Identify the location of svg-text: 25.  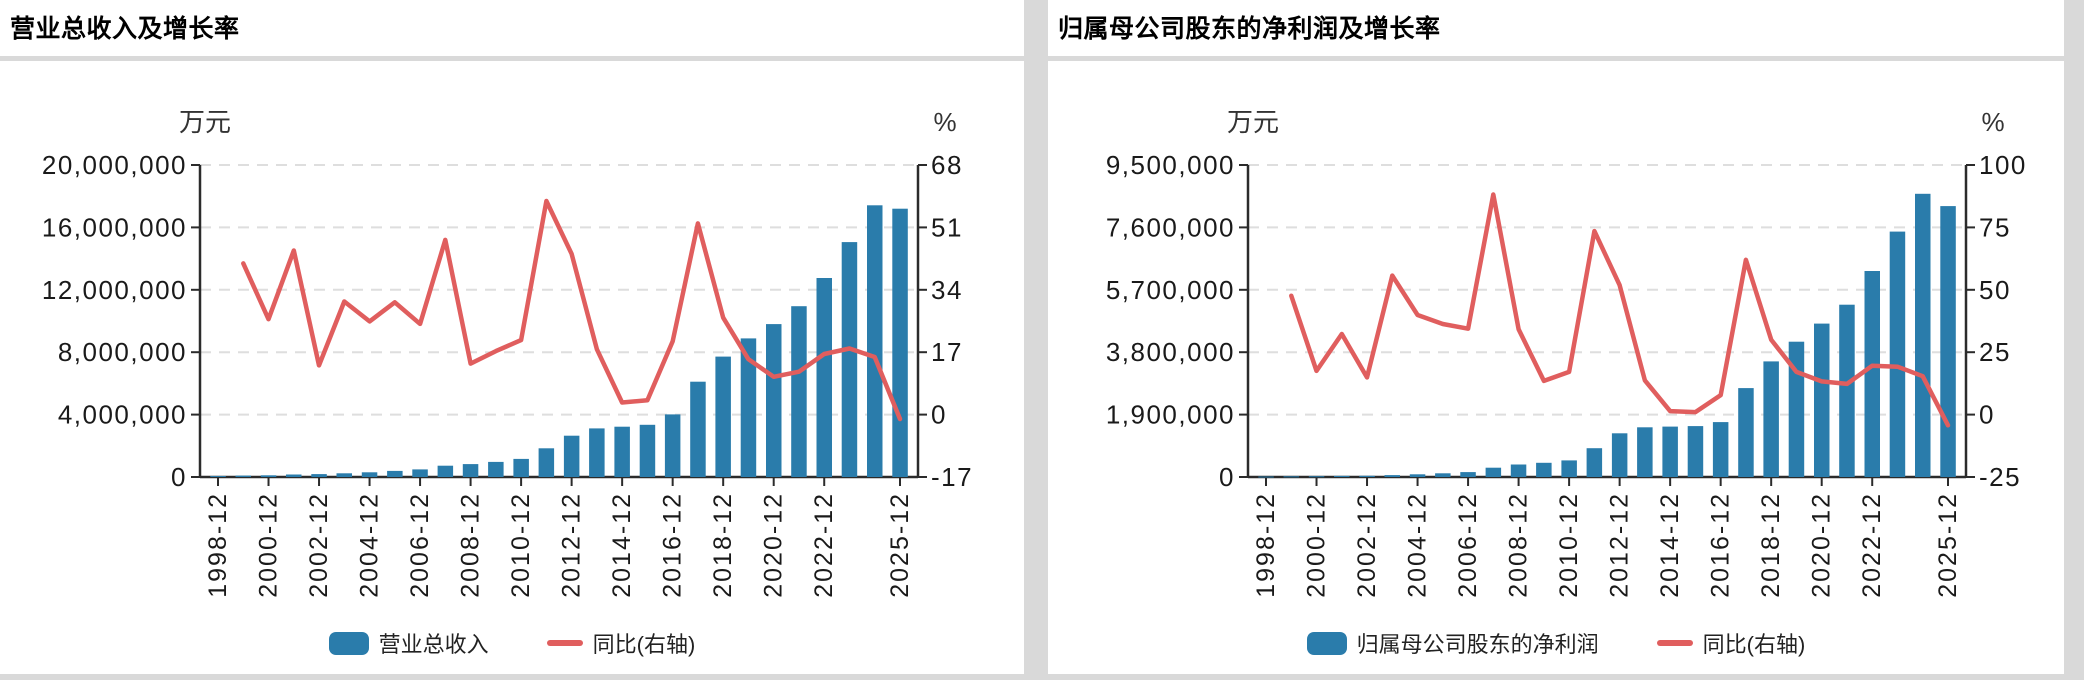
(1995, 352).